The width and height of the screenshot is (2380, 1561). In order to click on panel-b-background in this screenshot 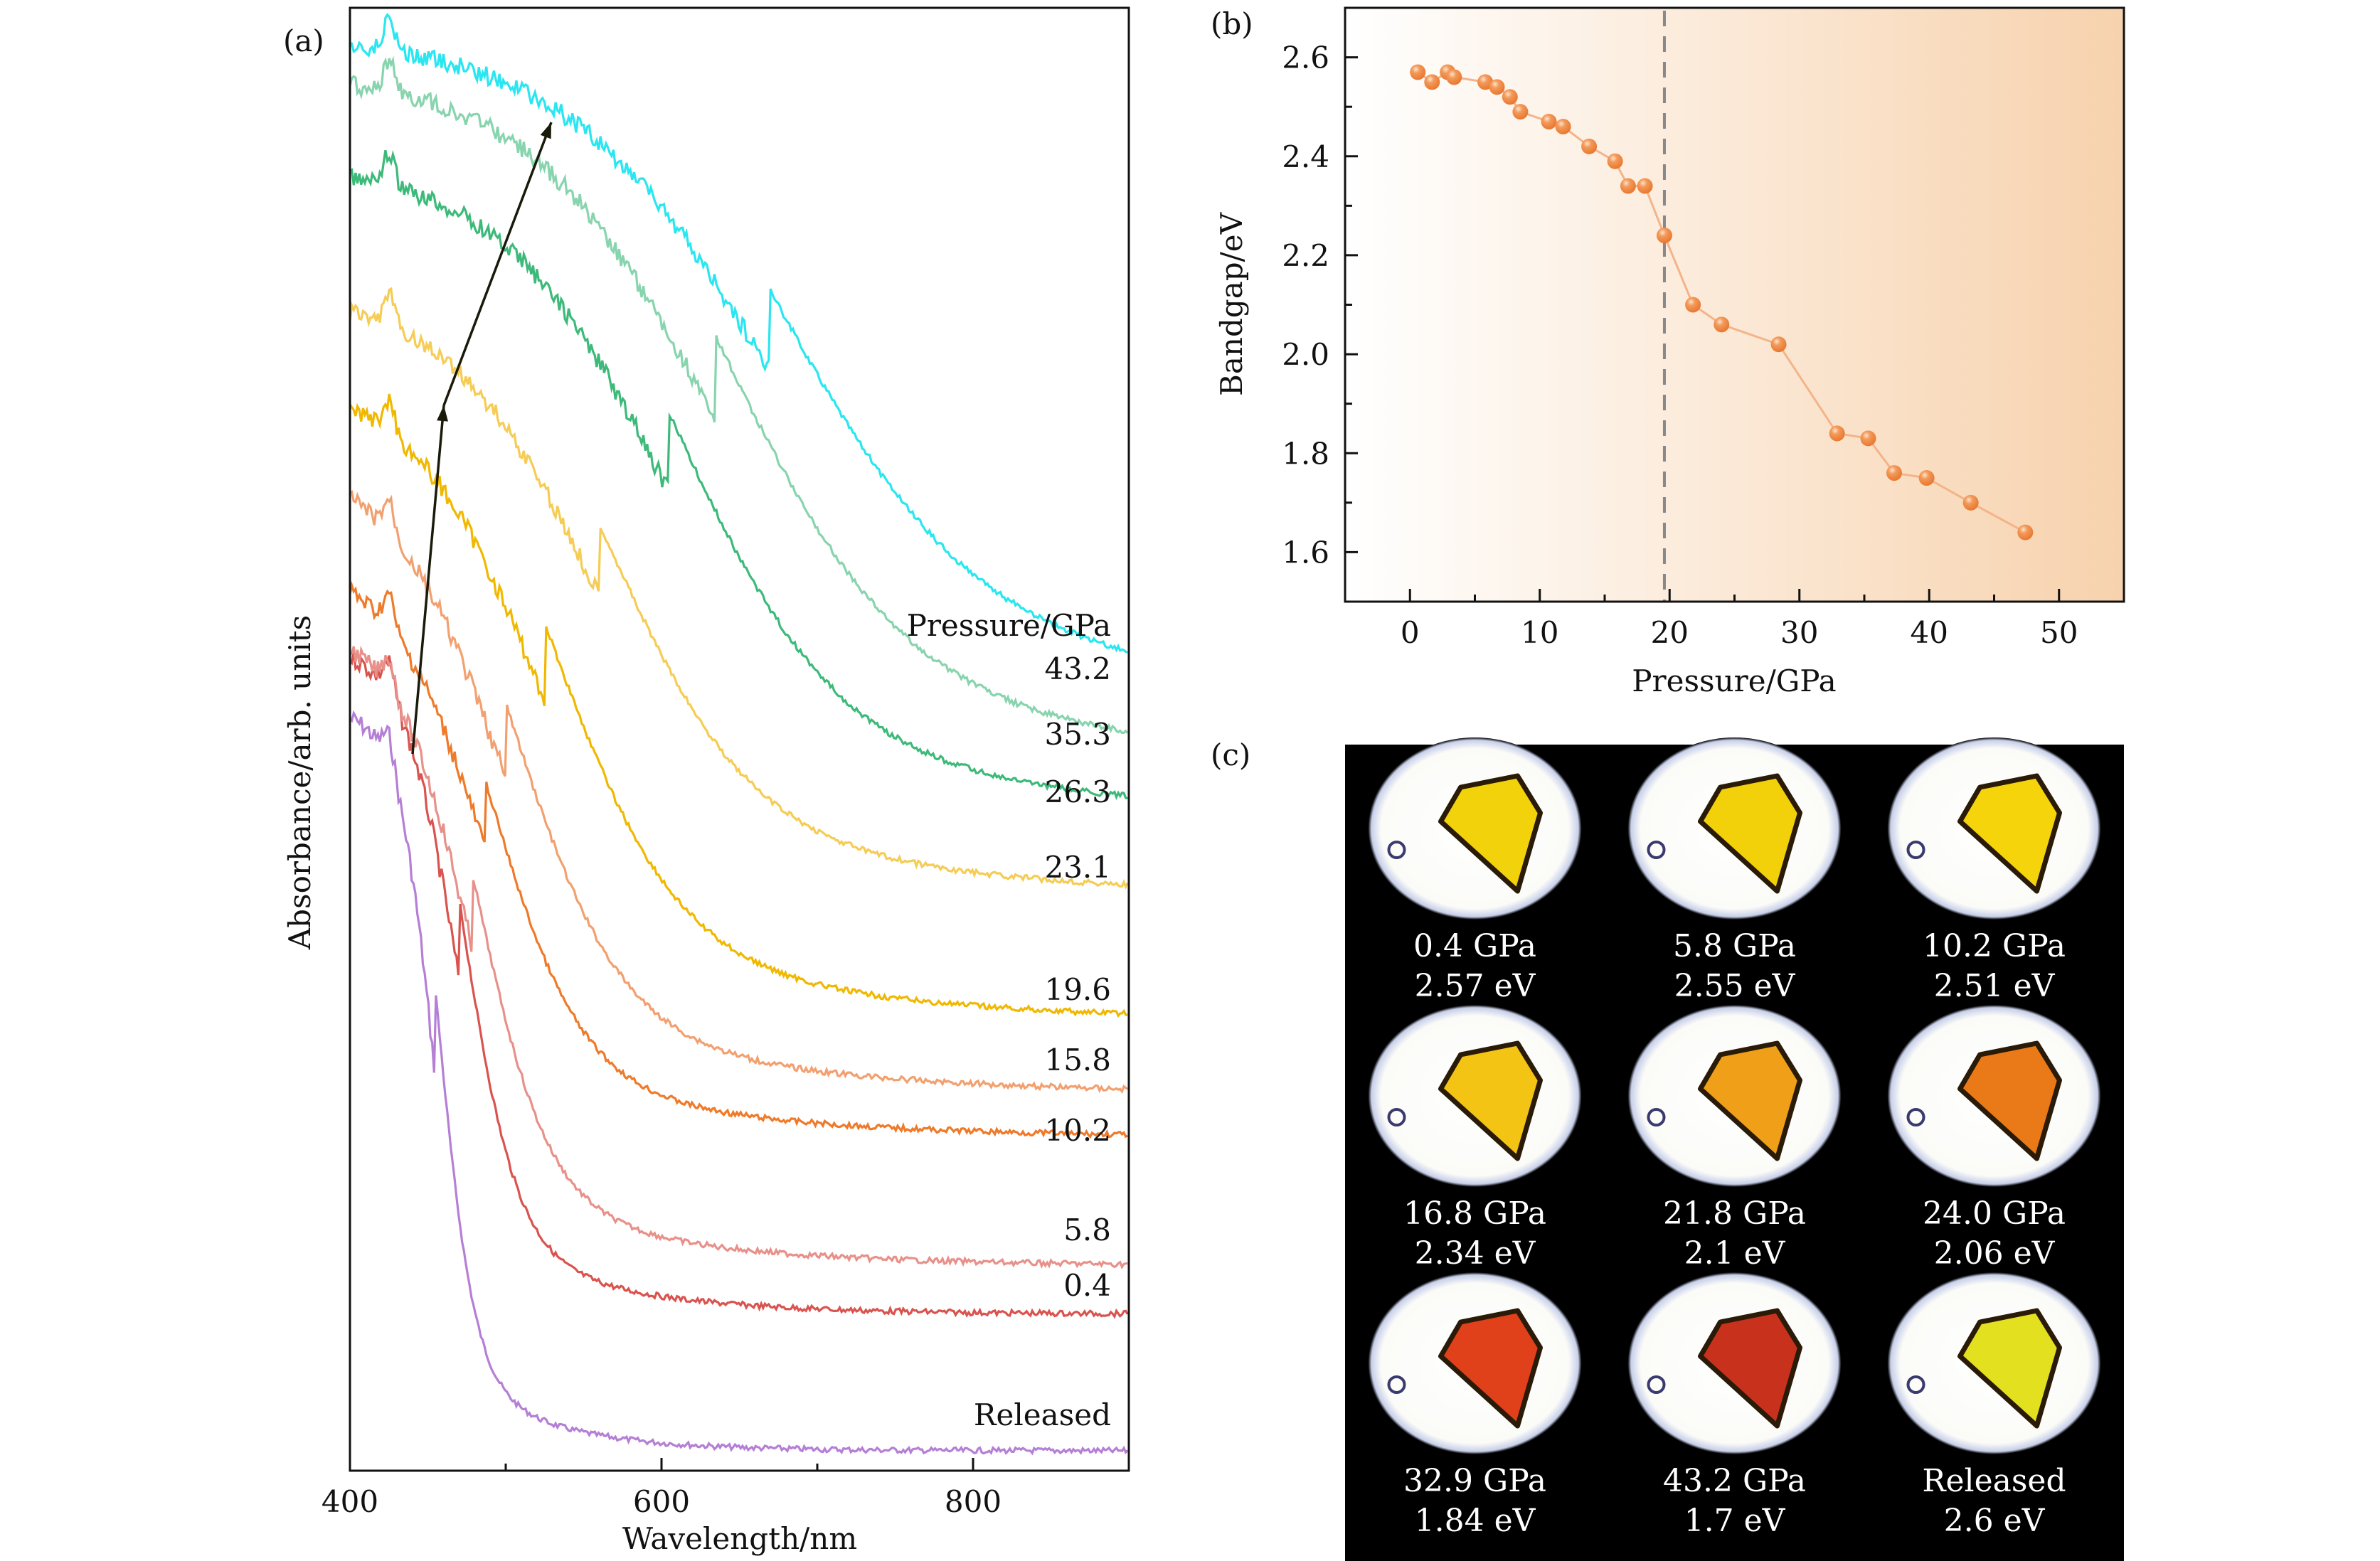, I will do `click(1734, 305)`.